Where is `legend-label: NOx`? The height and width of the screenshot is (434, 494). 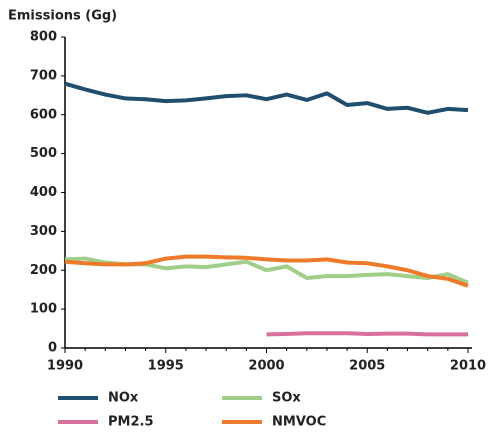
legend-label: NOx is located at coordinates (123, 398).